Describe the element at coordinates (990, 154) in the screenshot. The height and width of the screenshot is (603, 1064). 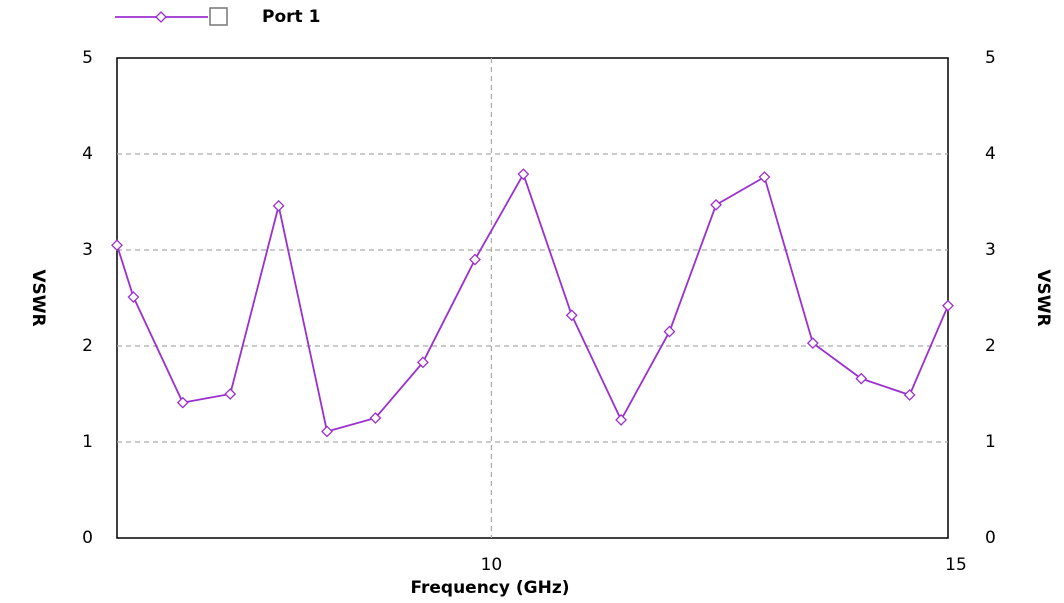
I see `y2-tick-label: 4` at that location.